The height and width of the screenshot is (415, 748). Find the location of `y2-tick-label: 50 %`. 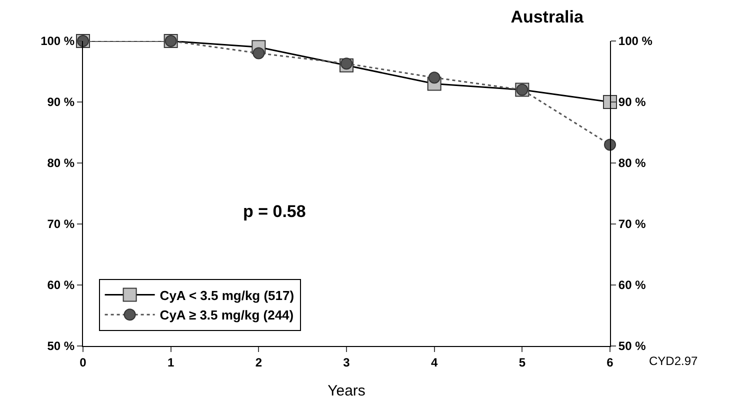

y2-tick-label: 50 % is located at coordinates (632, 346).